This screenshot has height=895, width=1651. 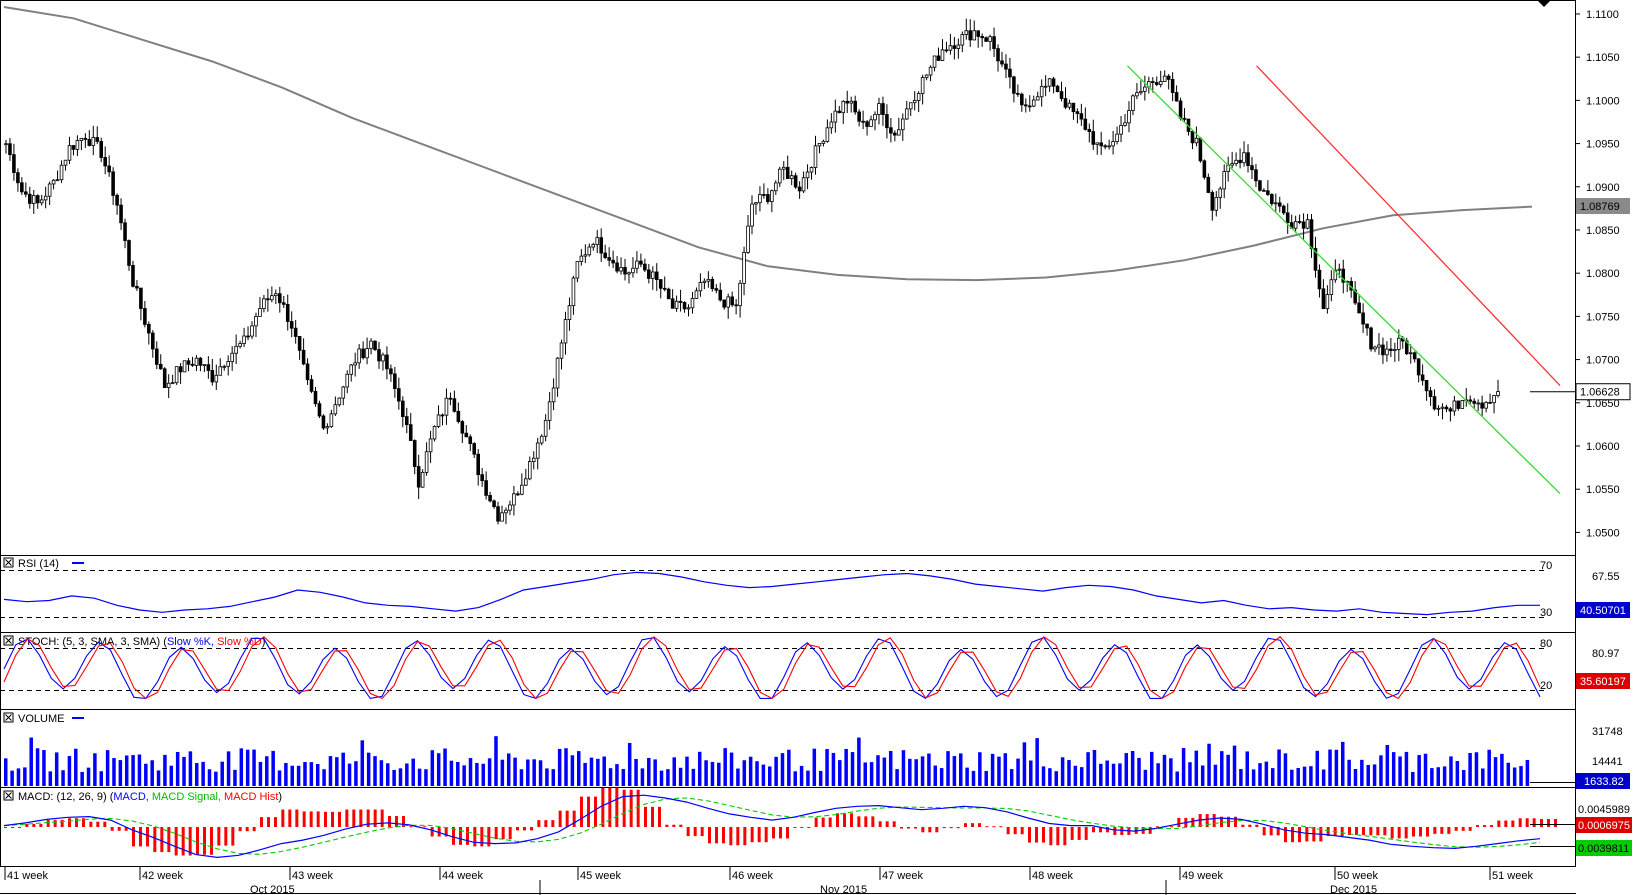 I want to click on week-label: 46 week, so click(x=752, y=876).